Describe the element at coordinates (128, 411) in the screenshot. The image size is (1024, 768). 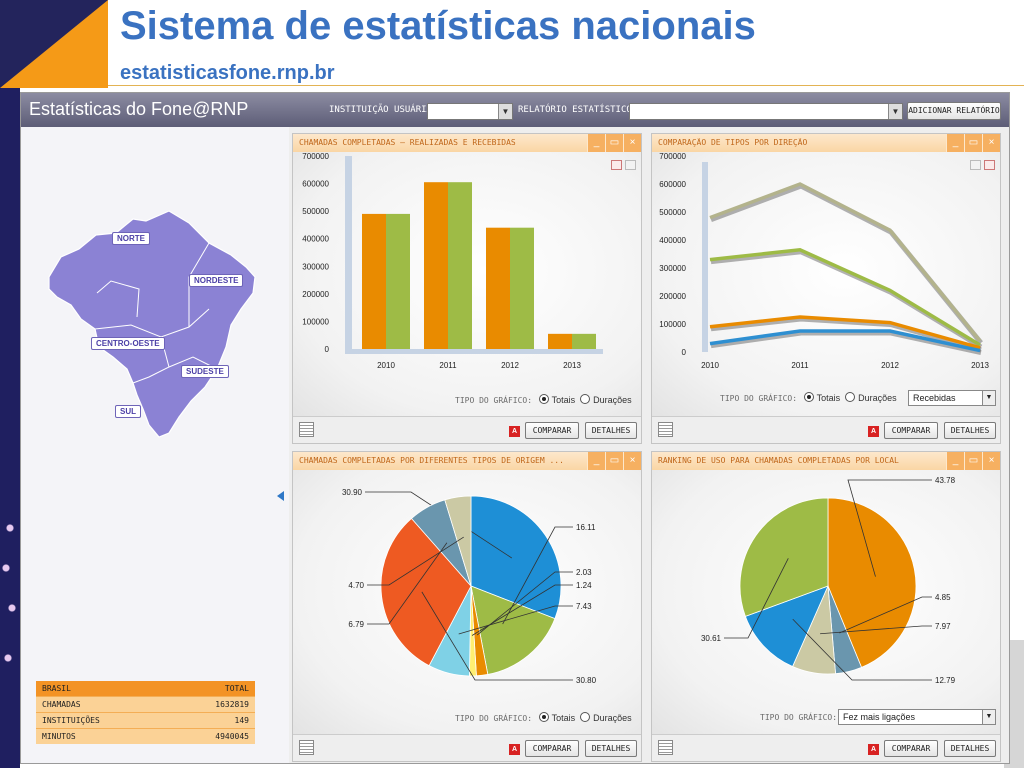
I see `region-sul: SUL` at that location.